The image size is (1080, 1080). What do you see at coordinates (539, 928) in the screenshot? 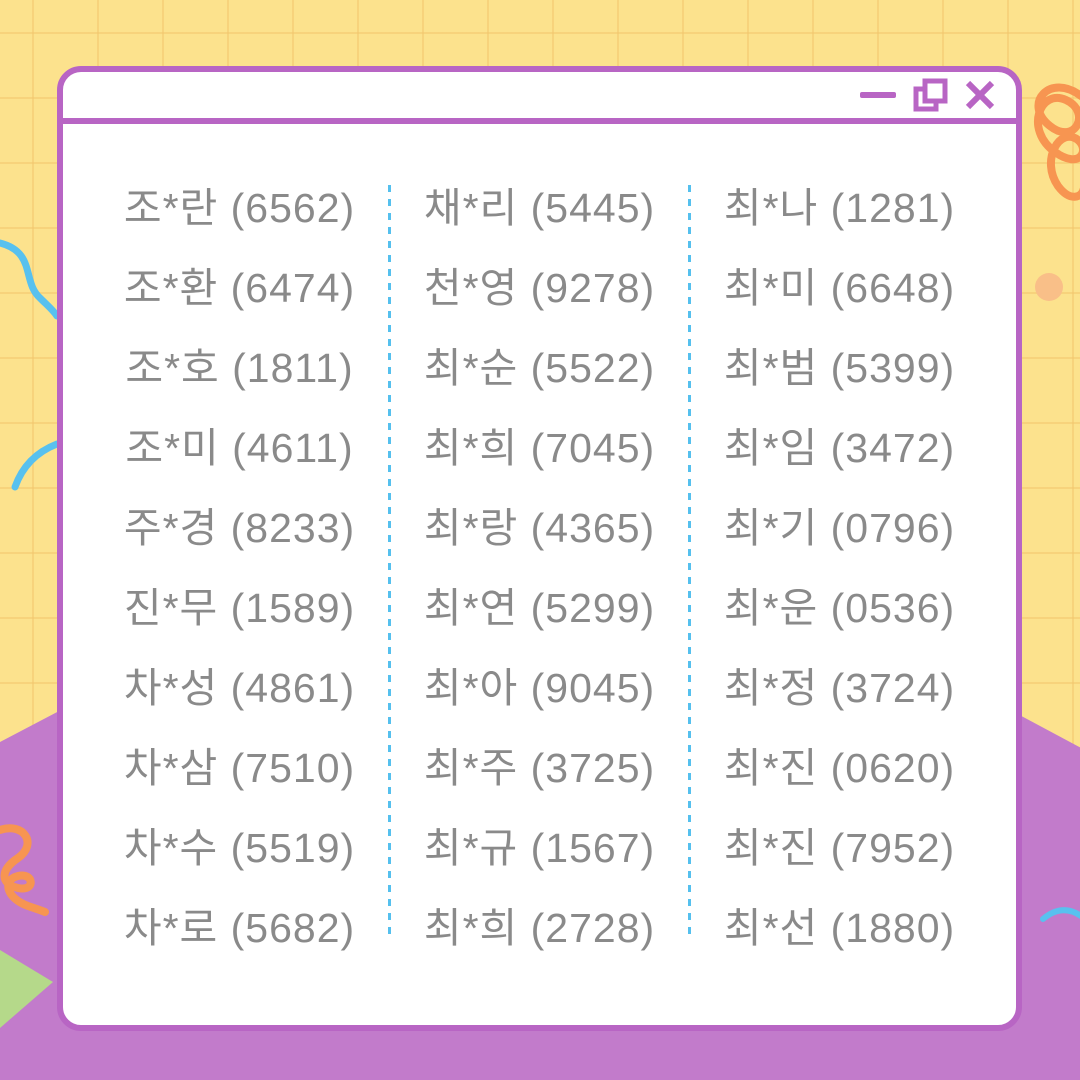
I see `winner-entry: 최*희 (2728)` at bounding box center [539, 928].